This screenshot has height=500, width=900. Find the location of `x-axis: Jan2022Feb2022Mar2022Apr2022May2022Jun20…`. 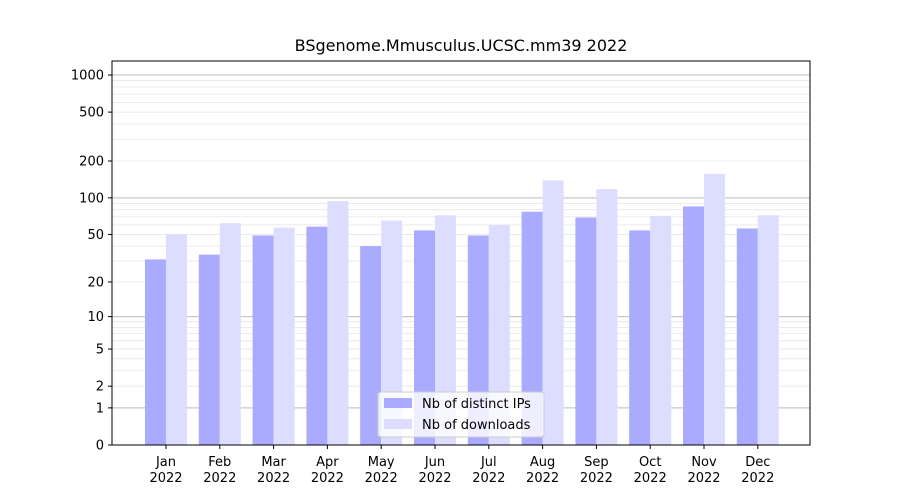

x-axis: Jan2022Feb2022Mar2022Apr2022May2022Jun20… is located at coordinates (461, 465).